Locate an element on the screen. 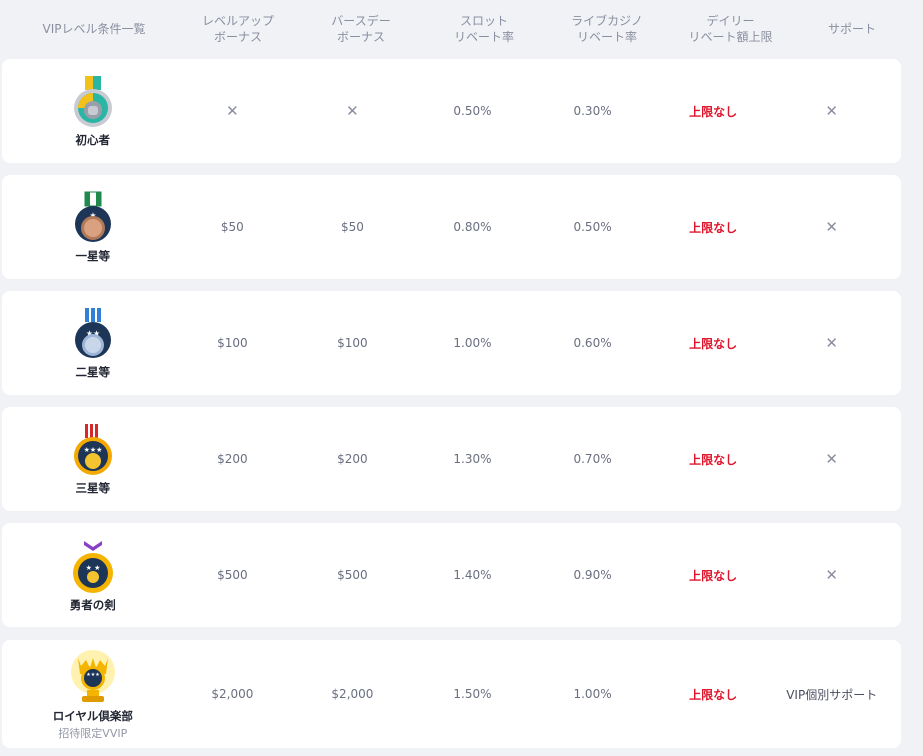  levelup-bonus-value: $500 is located at coordinates (232, 575).